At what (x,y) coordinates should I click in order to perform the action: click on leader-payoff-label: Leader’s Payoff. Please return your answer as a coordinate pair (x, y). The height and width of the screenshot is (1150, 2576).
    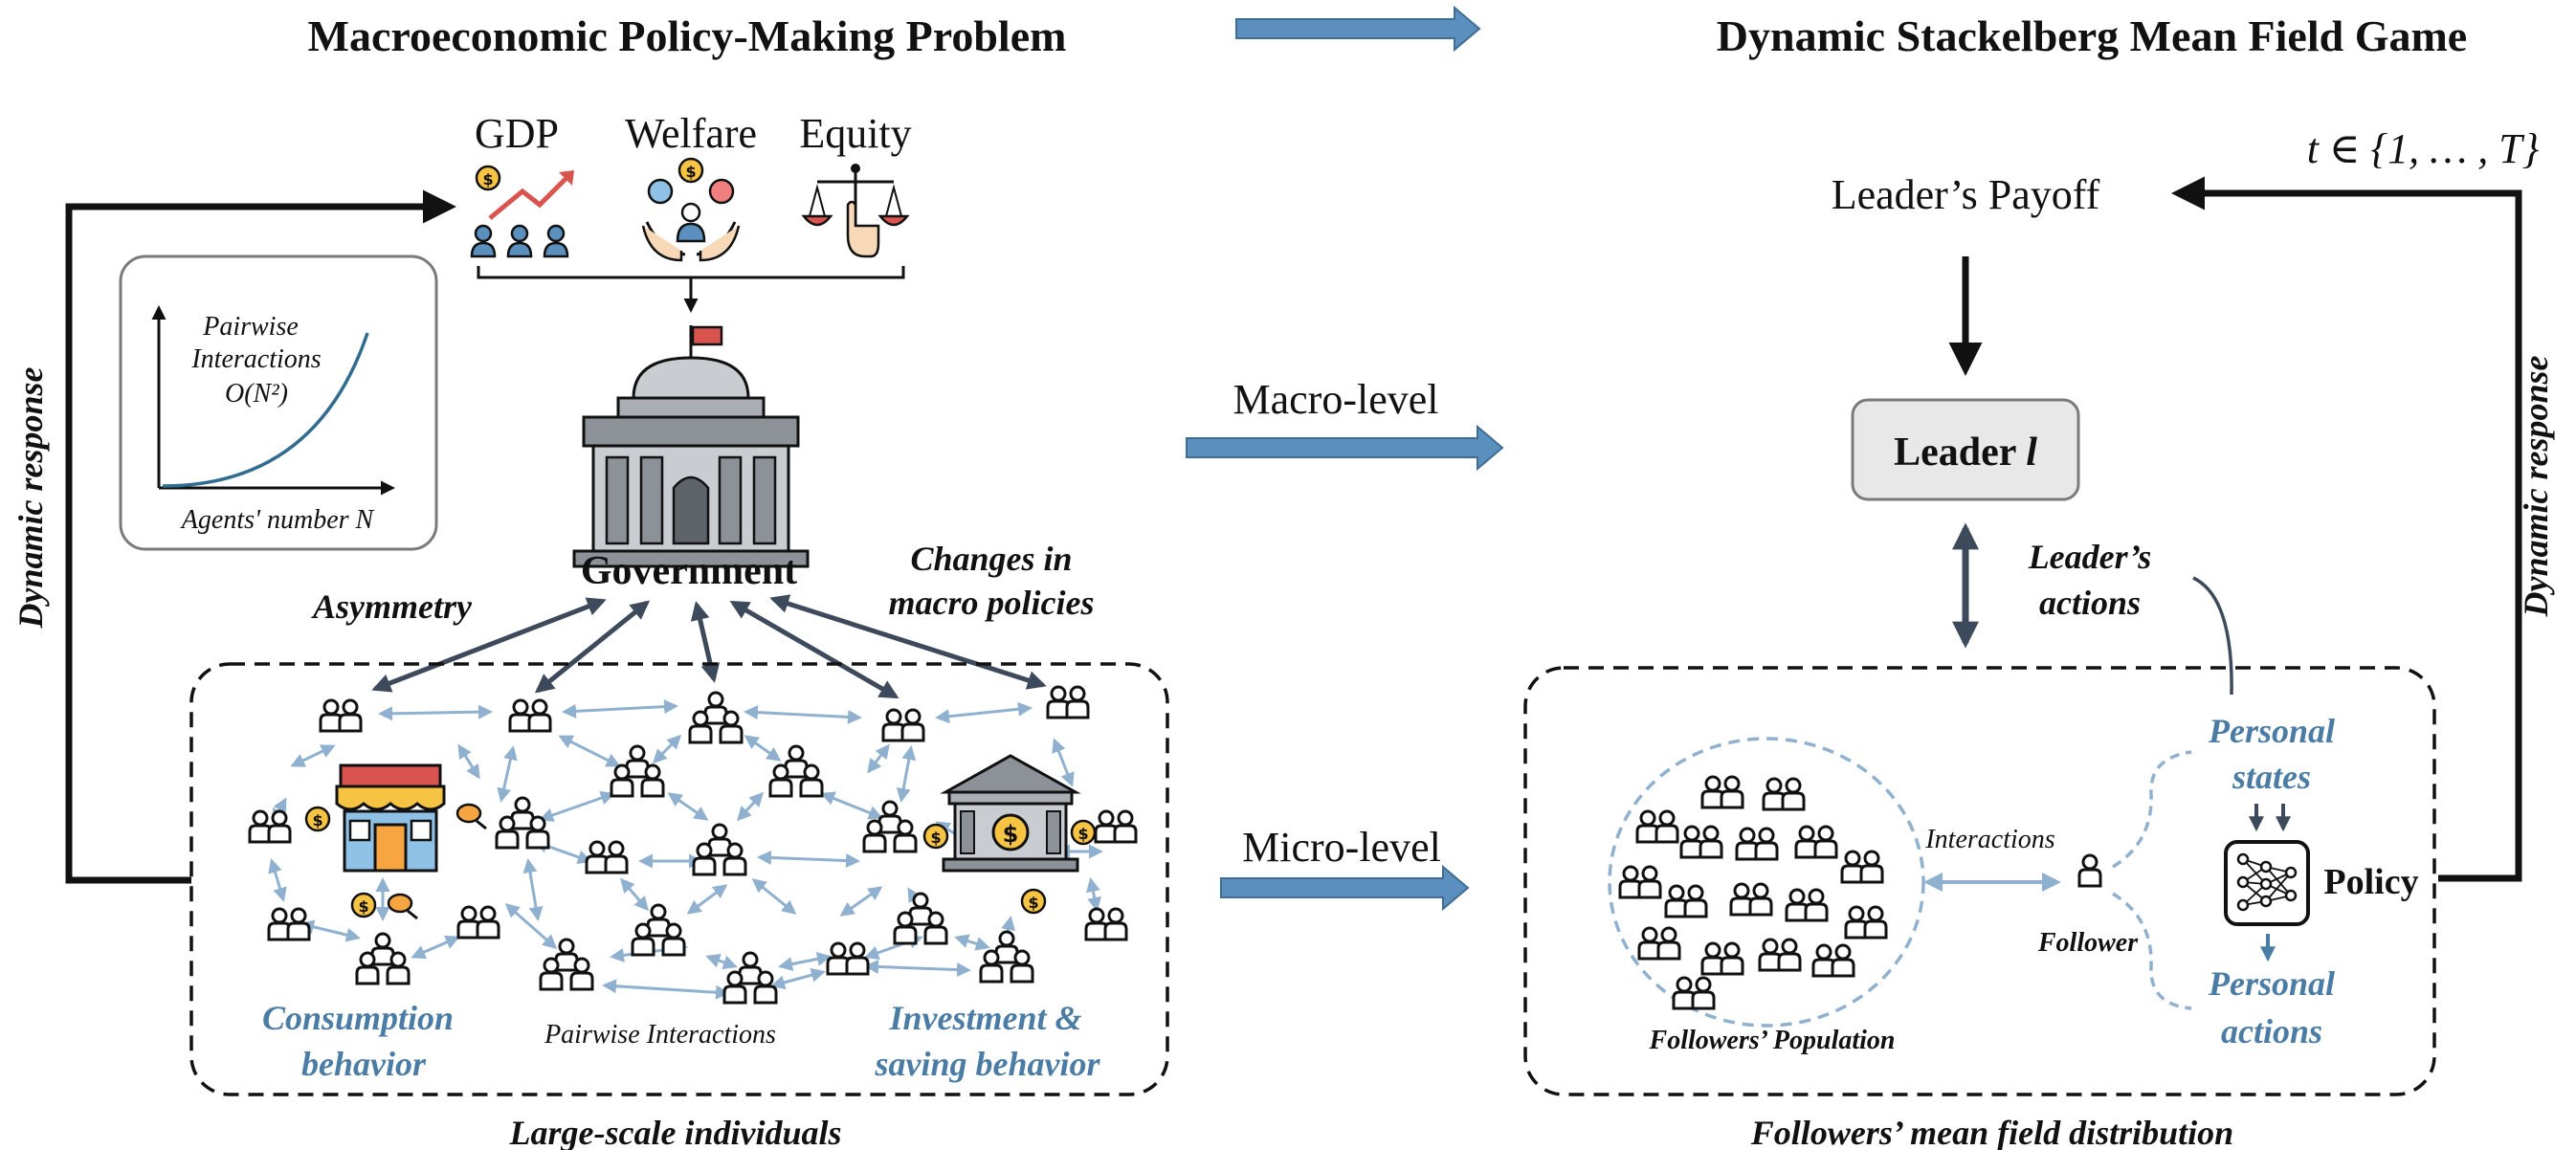
    Looking at the image, I should click on (1966, 195).